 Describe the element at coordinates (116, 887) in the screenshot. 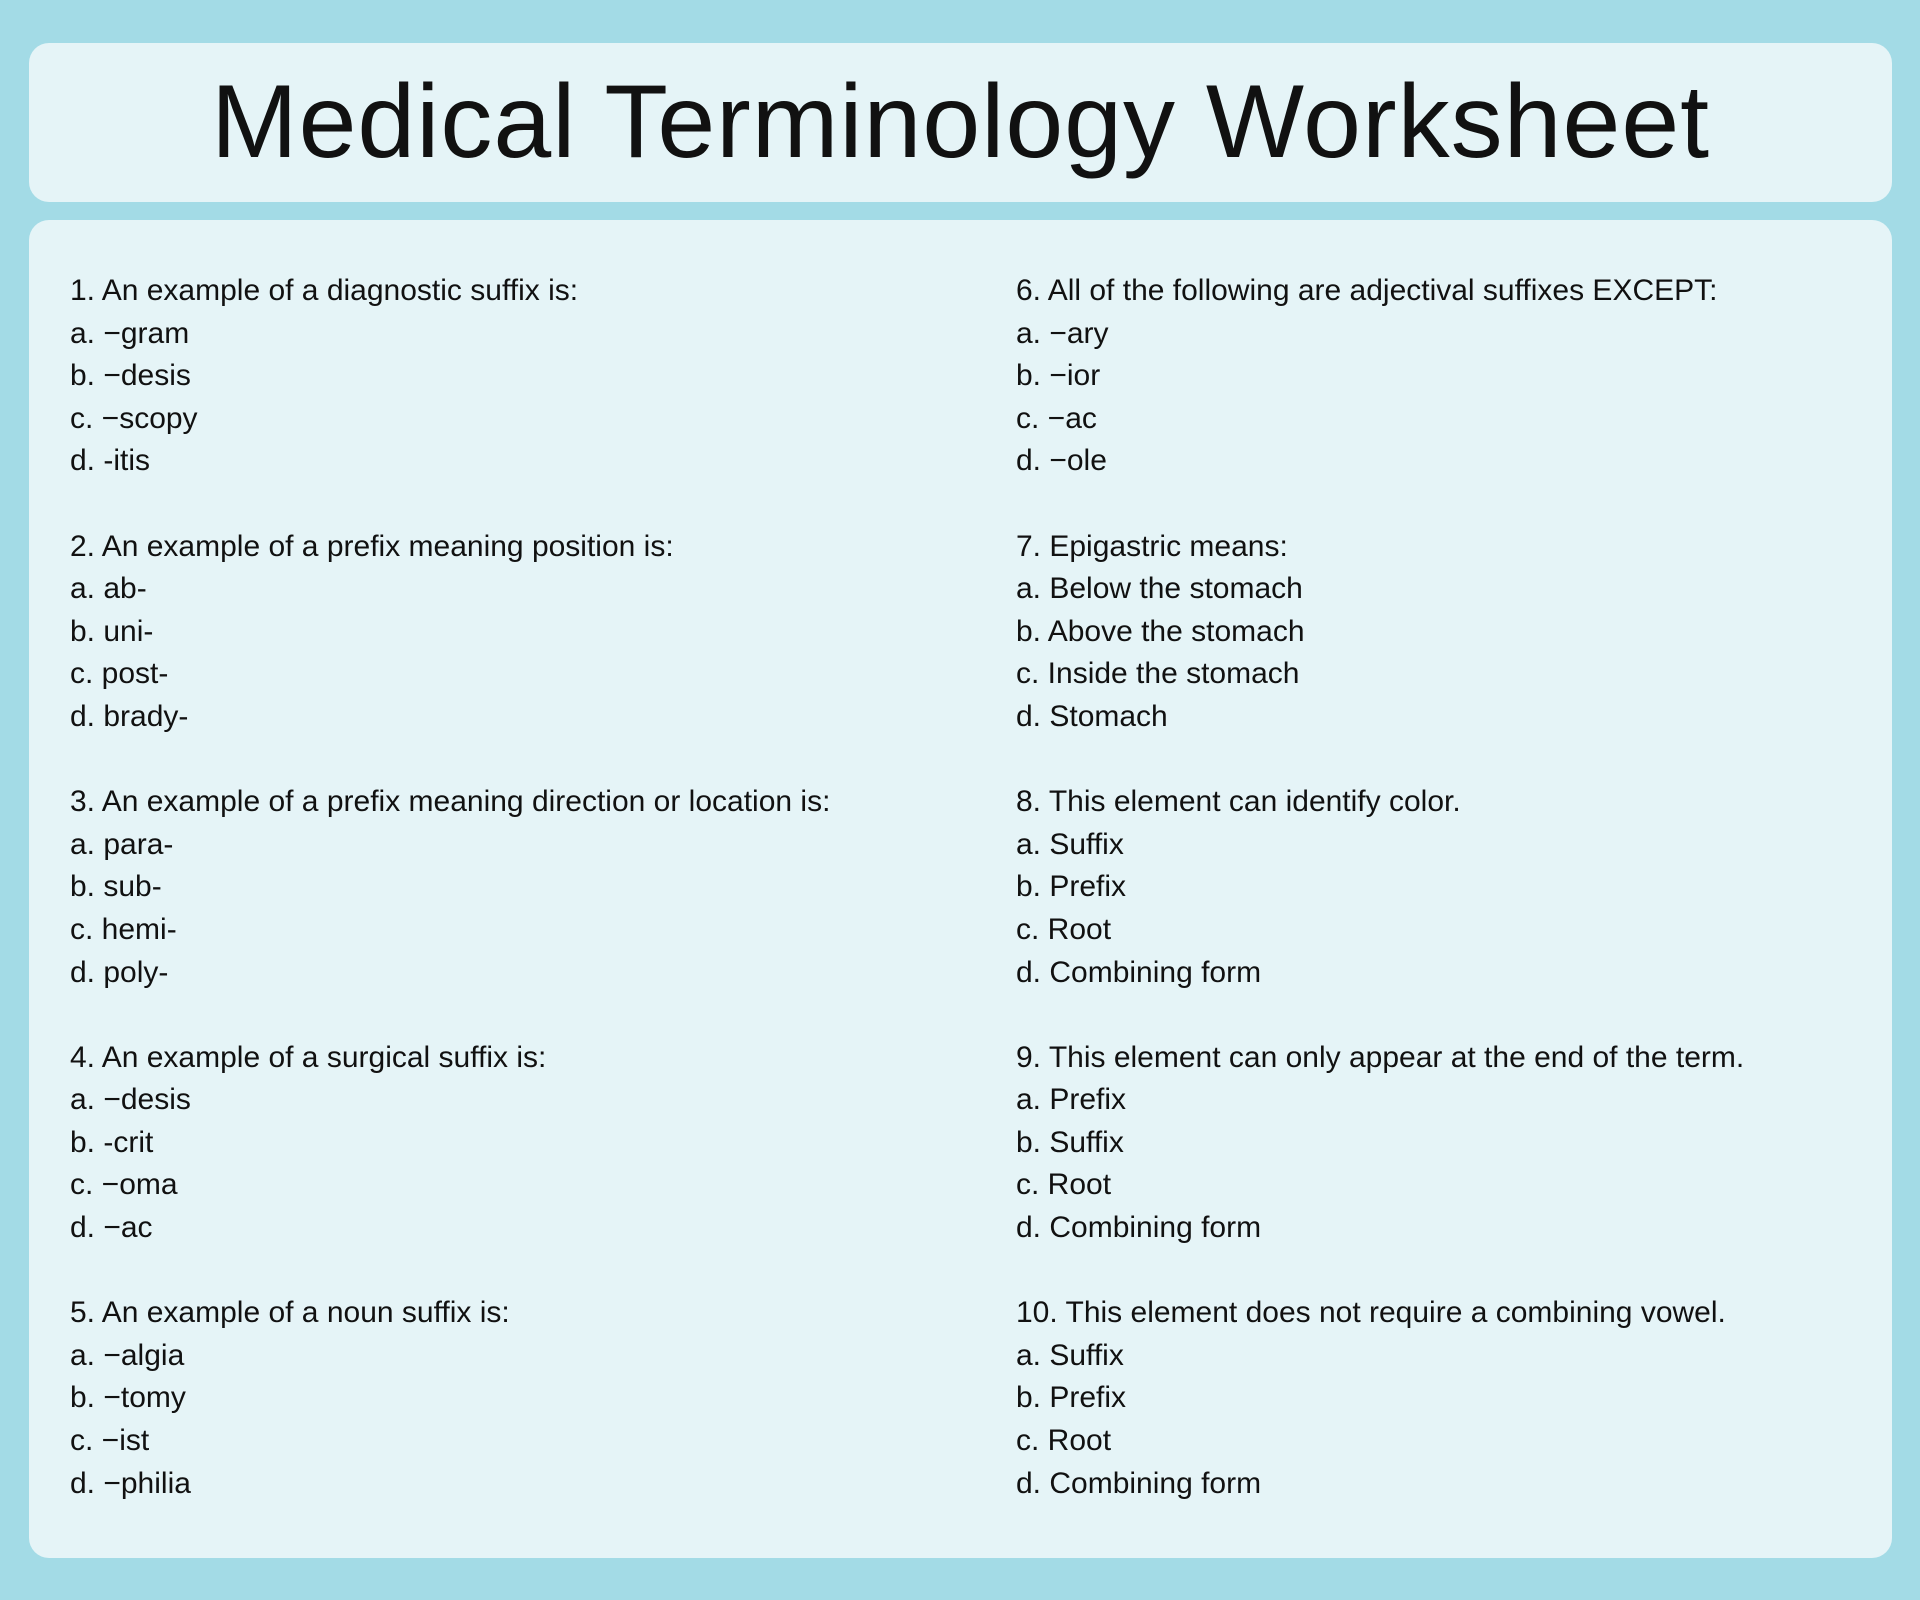

I see `answer-option: b. sub-` at that location.